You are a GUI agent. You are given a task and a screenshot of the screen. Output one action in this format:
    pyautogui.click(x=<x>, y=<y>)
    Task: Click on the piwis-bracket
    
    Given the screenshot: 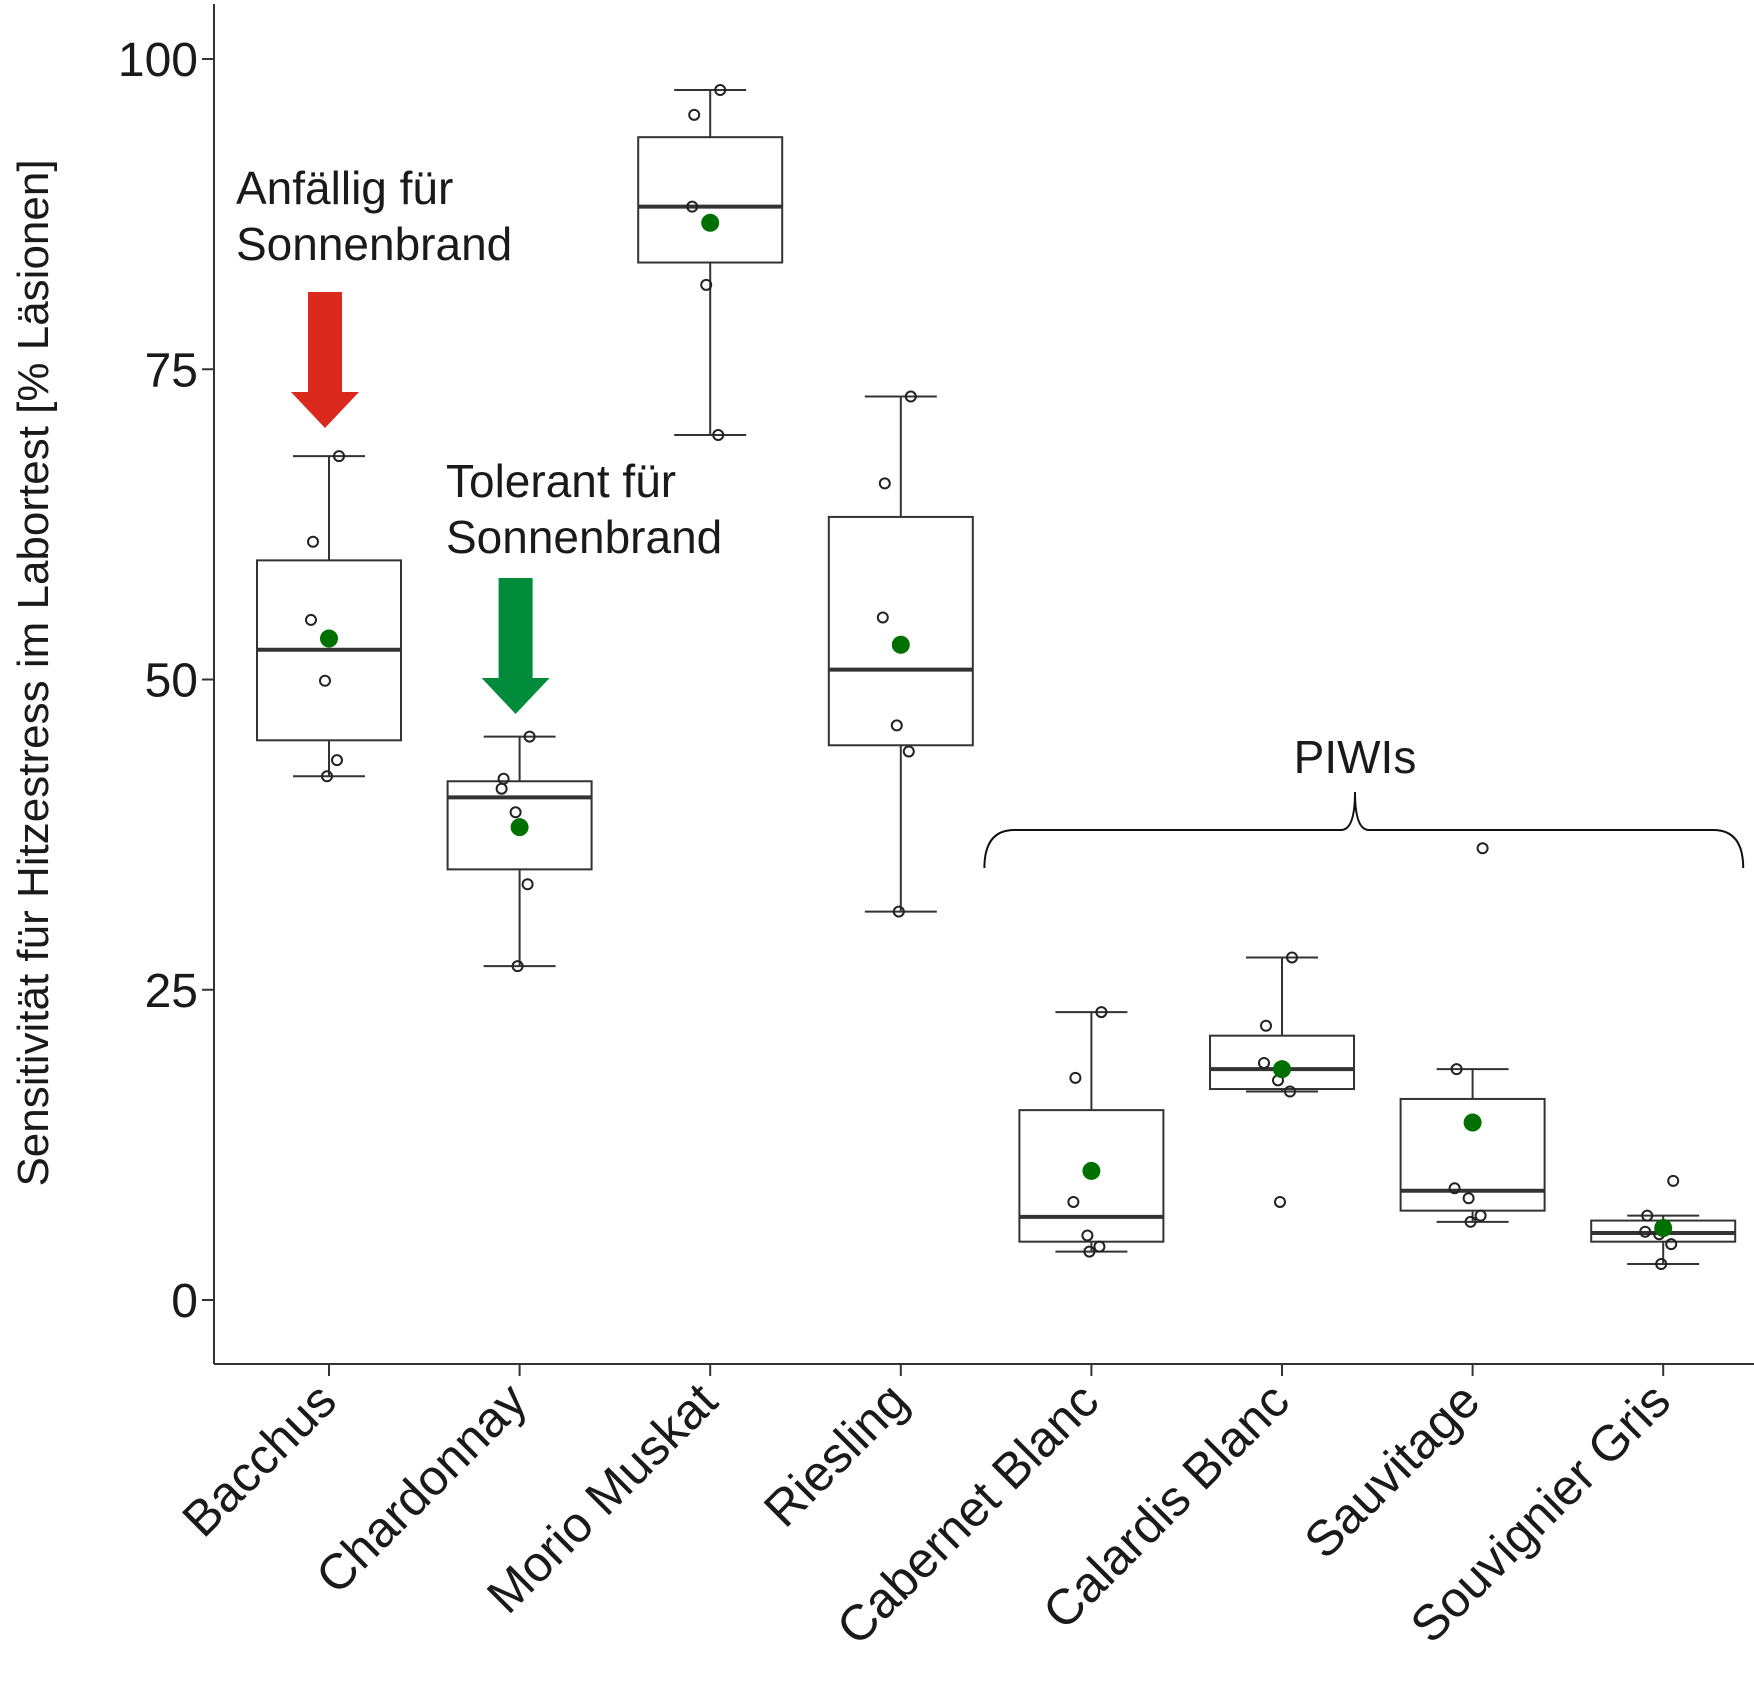 What is the action you would take?
    pyautogui.click(x=1364, y=830)
    